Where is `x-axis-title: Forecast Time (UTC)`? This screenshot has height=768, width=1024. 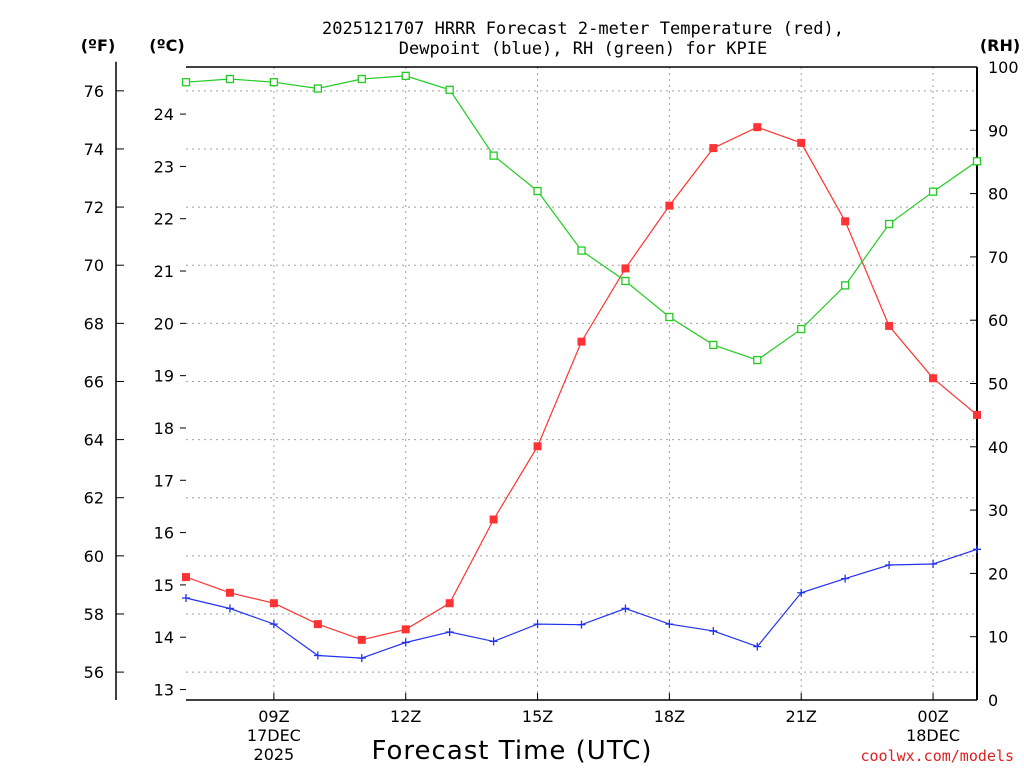 x-axis-title: Forecast Time (UTC) is located at coordinates (511, 751).